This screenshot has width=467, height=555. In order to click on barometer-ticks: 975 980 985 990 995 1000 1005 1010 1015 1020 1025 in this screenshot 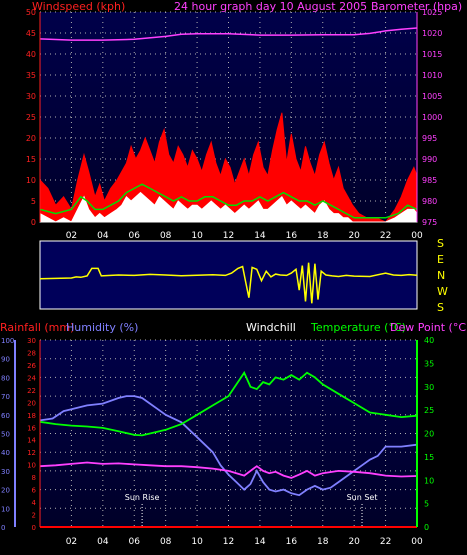, I will do `click(432, 117)`.